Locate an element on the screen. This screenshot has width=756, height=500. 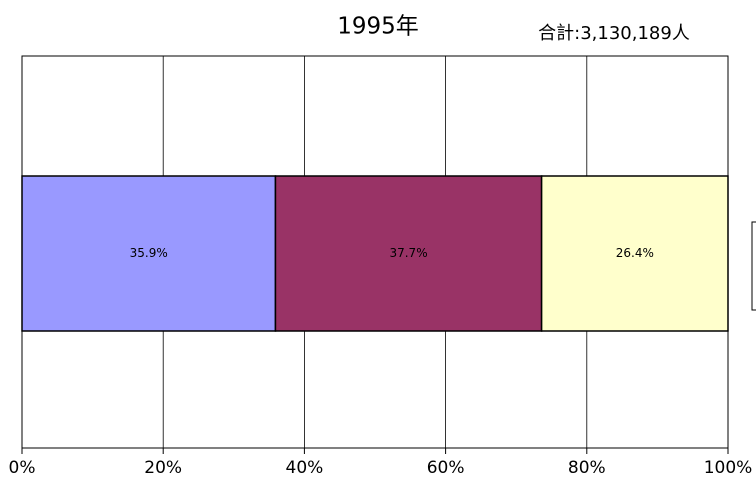
x-tick-label: 40% is located at coordinates (305, 468).